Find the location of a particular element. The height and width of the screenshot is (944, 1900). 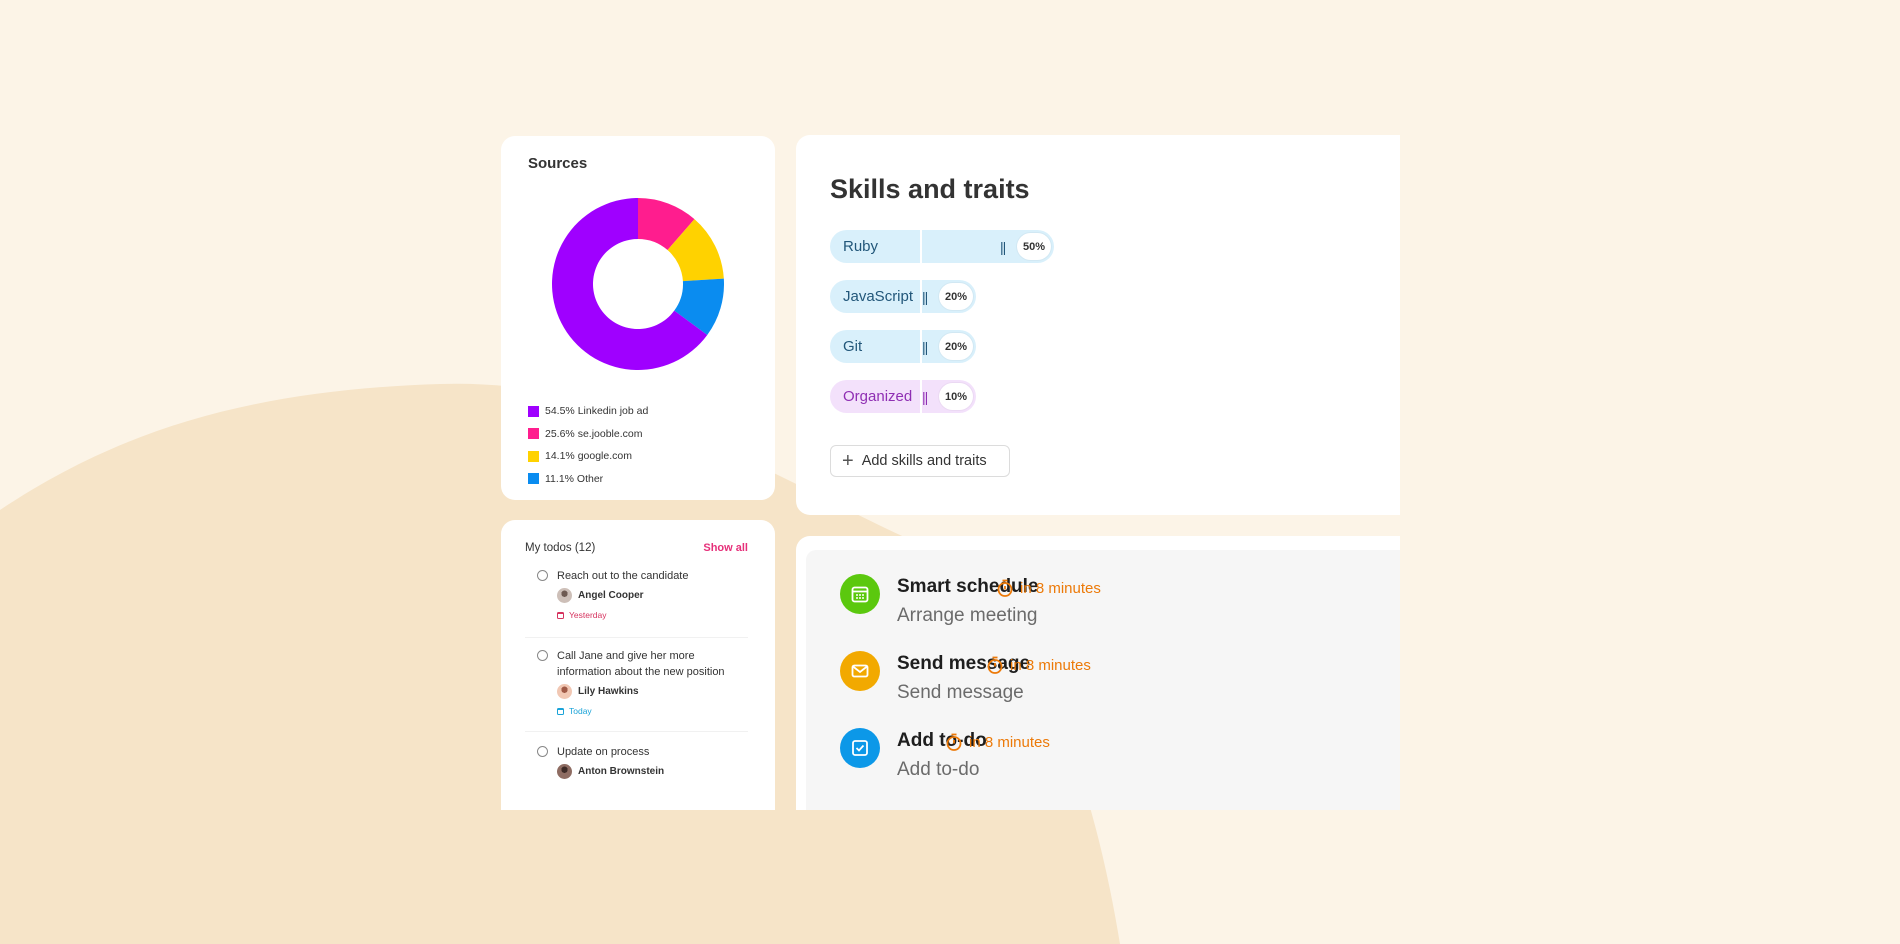

add-skills-label: Add skills and traits is located at coordinates (924, 461).